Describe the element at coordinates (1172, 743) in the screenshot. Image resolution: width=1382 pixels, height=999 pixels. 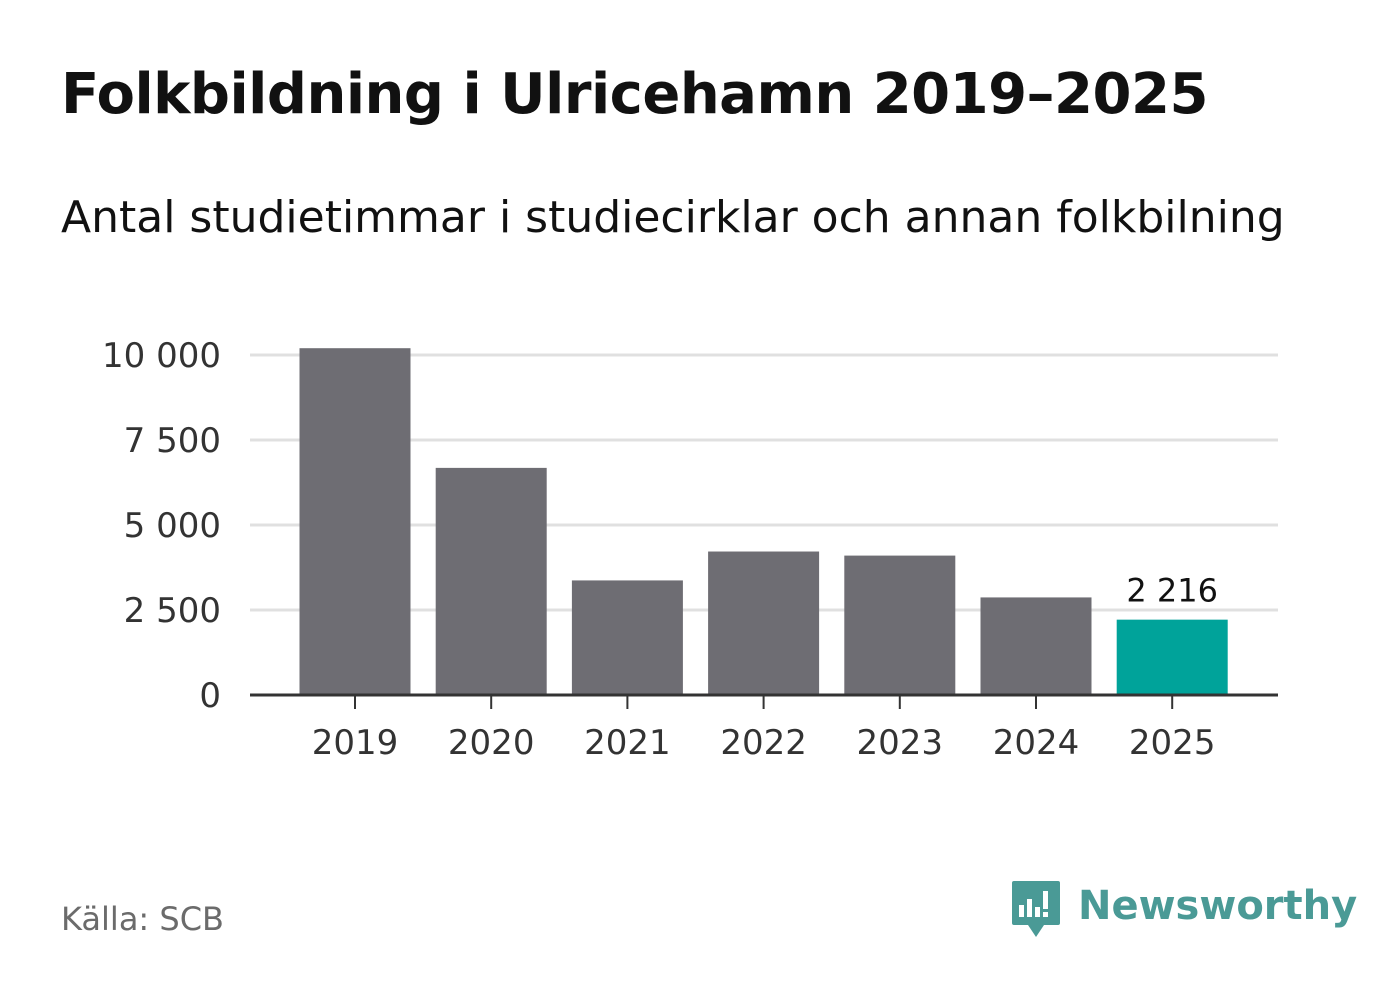
I see `x-tick-label: 2025` at that location.